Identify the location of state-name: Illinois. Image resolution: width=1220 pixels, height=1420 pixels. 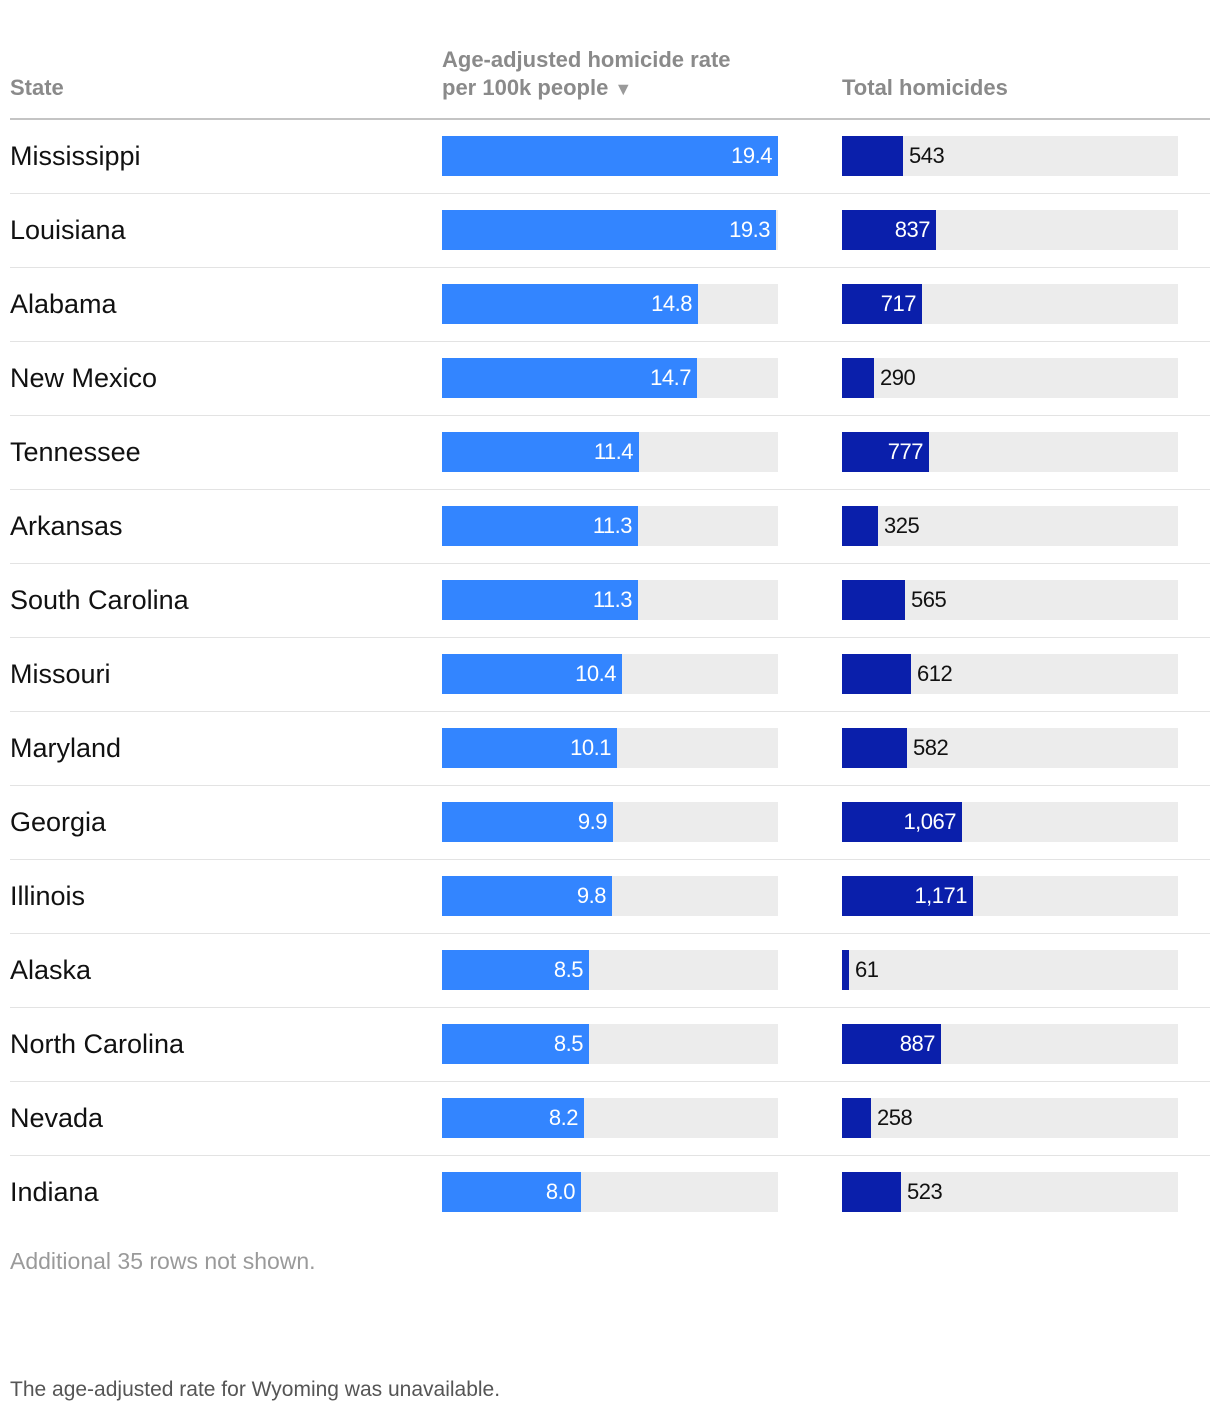
(48, 896).